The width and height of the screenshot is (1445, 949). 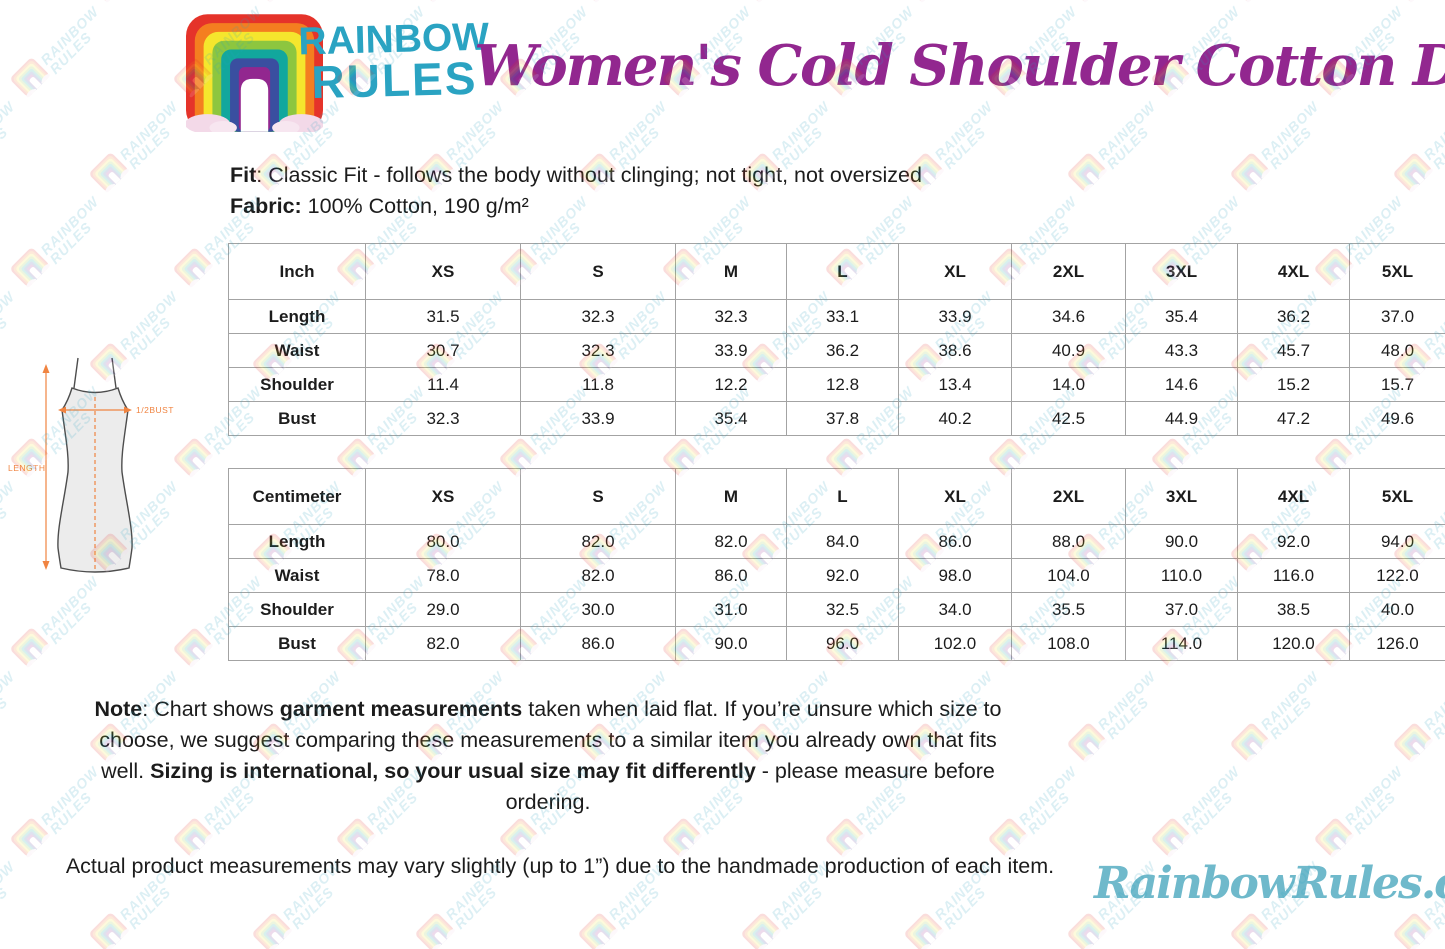 I want to click on measurement-cell: 37.8, so click(x=842, y=418).